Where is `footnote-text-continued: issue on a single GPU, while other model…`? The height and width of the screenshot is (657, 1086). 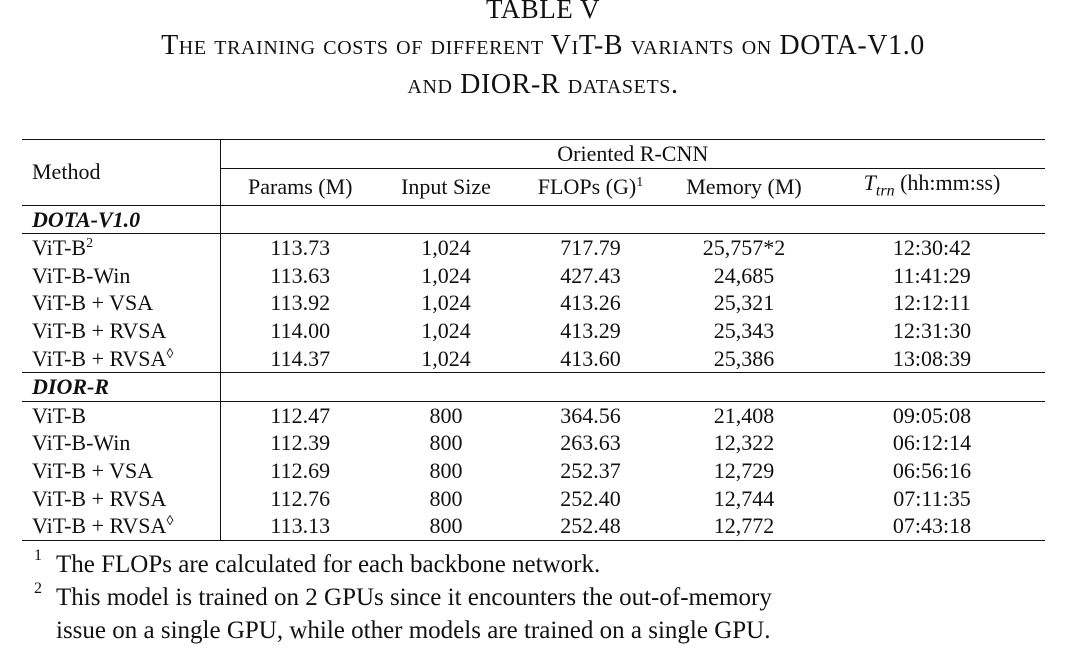
footnote-text-continued: issue on a single GPU, while other model… is located at coordinates (413, 630).